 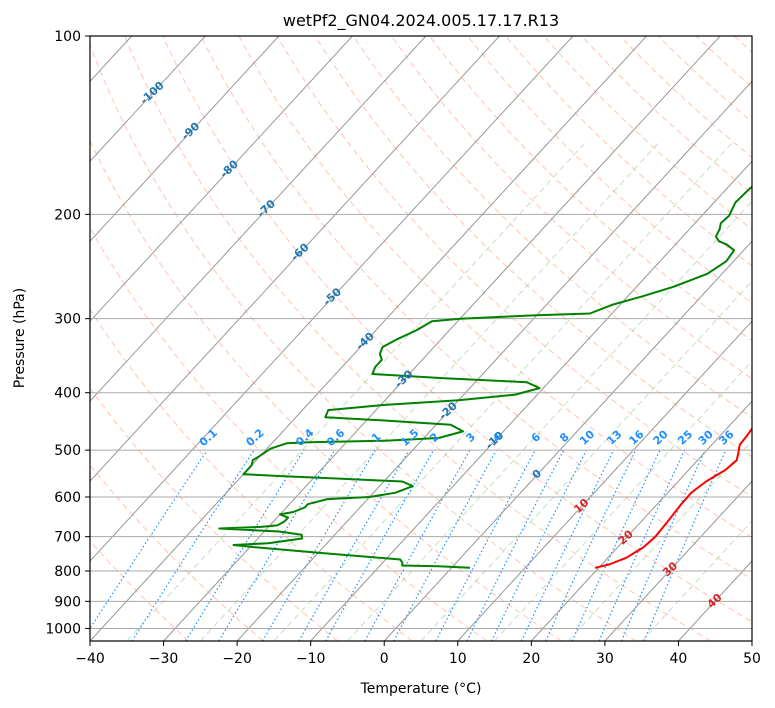 What do you see at coordinates (208, 437) in the screenshot?
I see `mixing-ratio-label: 0.1` at bounding box center [208, 437].